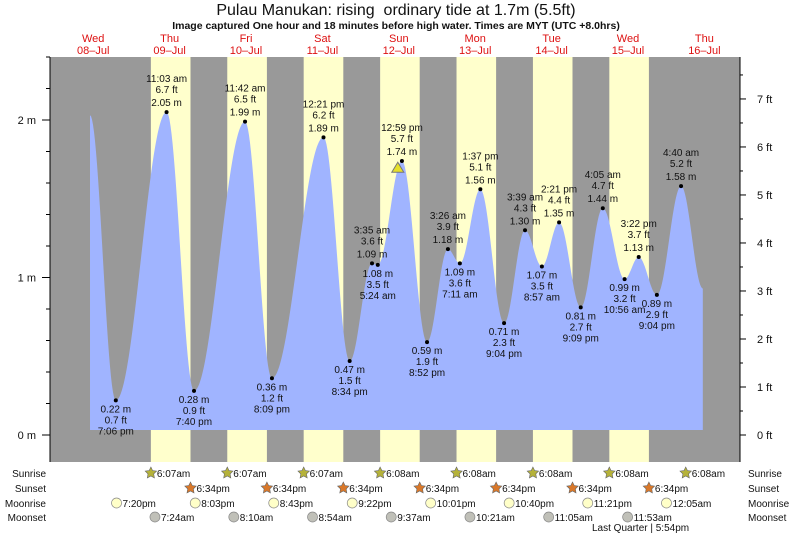 This screenshot has height=538, width=793. What do you see at coordinates (296, 504) in the screenshot?
I see `moonrise-time: 8:43pm` at bounding box center [296, 504].